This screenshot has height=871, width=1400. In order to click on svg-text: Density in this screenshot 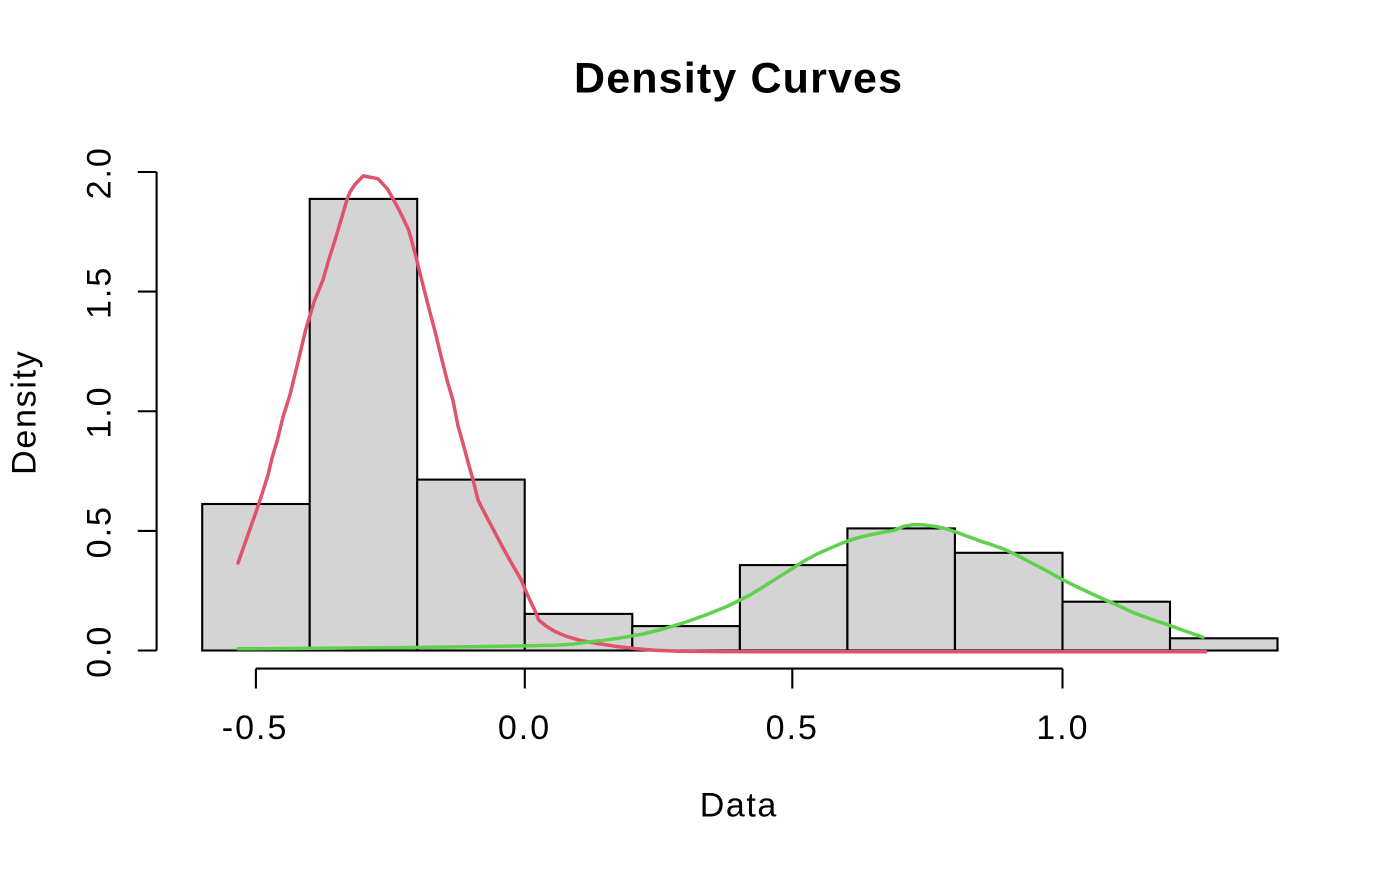, I will do `click(25, 412)`.